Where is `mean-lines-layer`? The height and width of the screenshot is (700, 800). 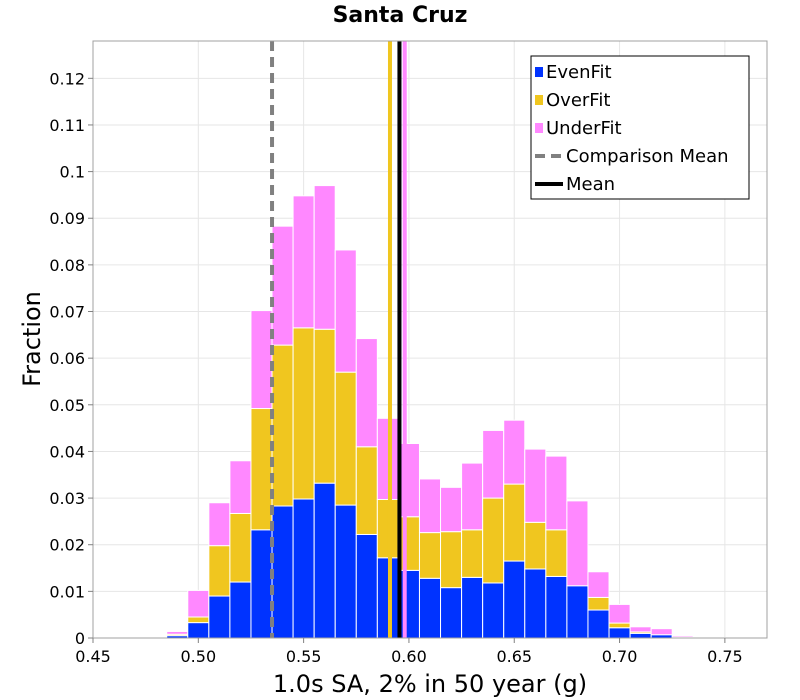 mean-lines-layer is located at coordinates (338, 339).